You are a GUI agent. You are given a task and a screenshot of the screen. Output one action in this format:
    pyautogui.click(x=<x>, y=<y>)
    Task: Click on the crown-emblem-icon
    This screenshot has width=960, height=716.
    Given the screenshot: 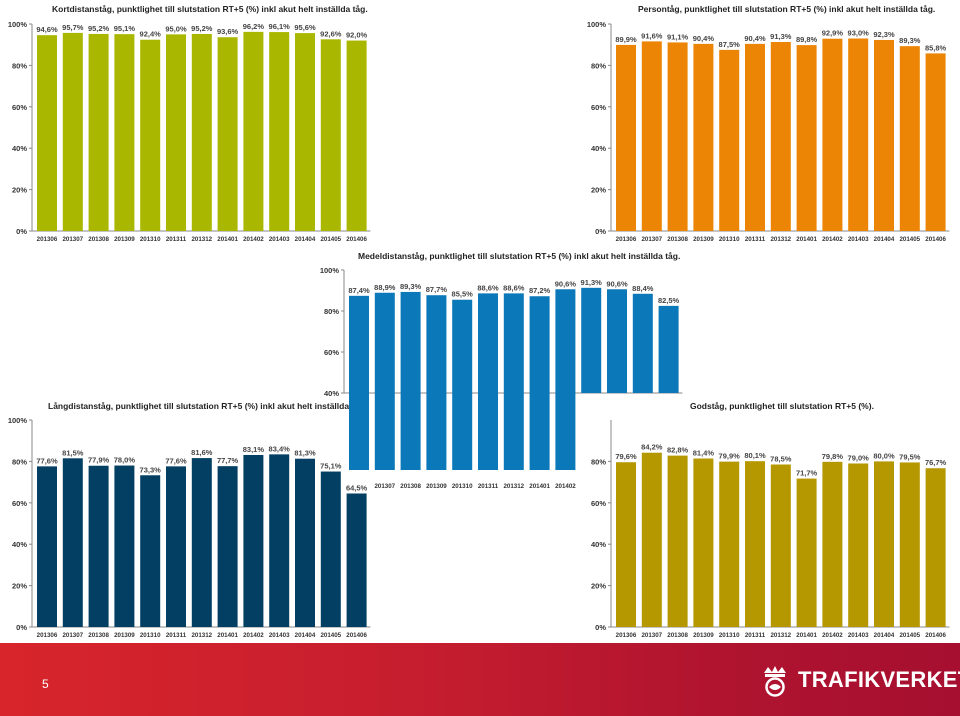 What is the action you would take?
    pyautogui.click(x=775, y=681)
    